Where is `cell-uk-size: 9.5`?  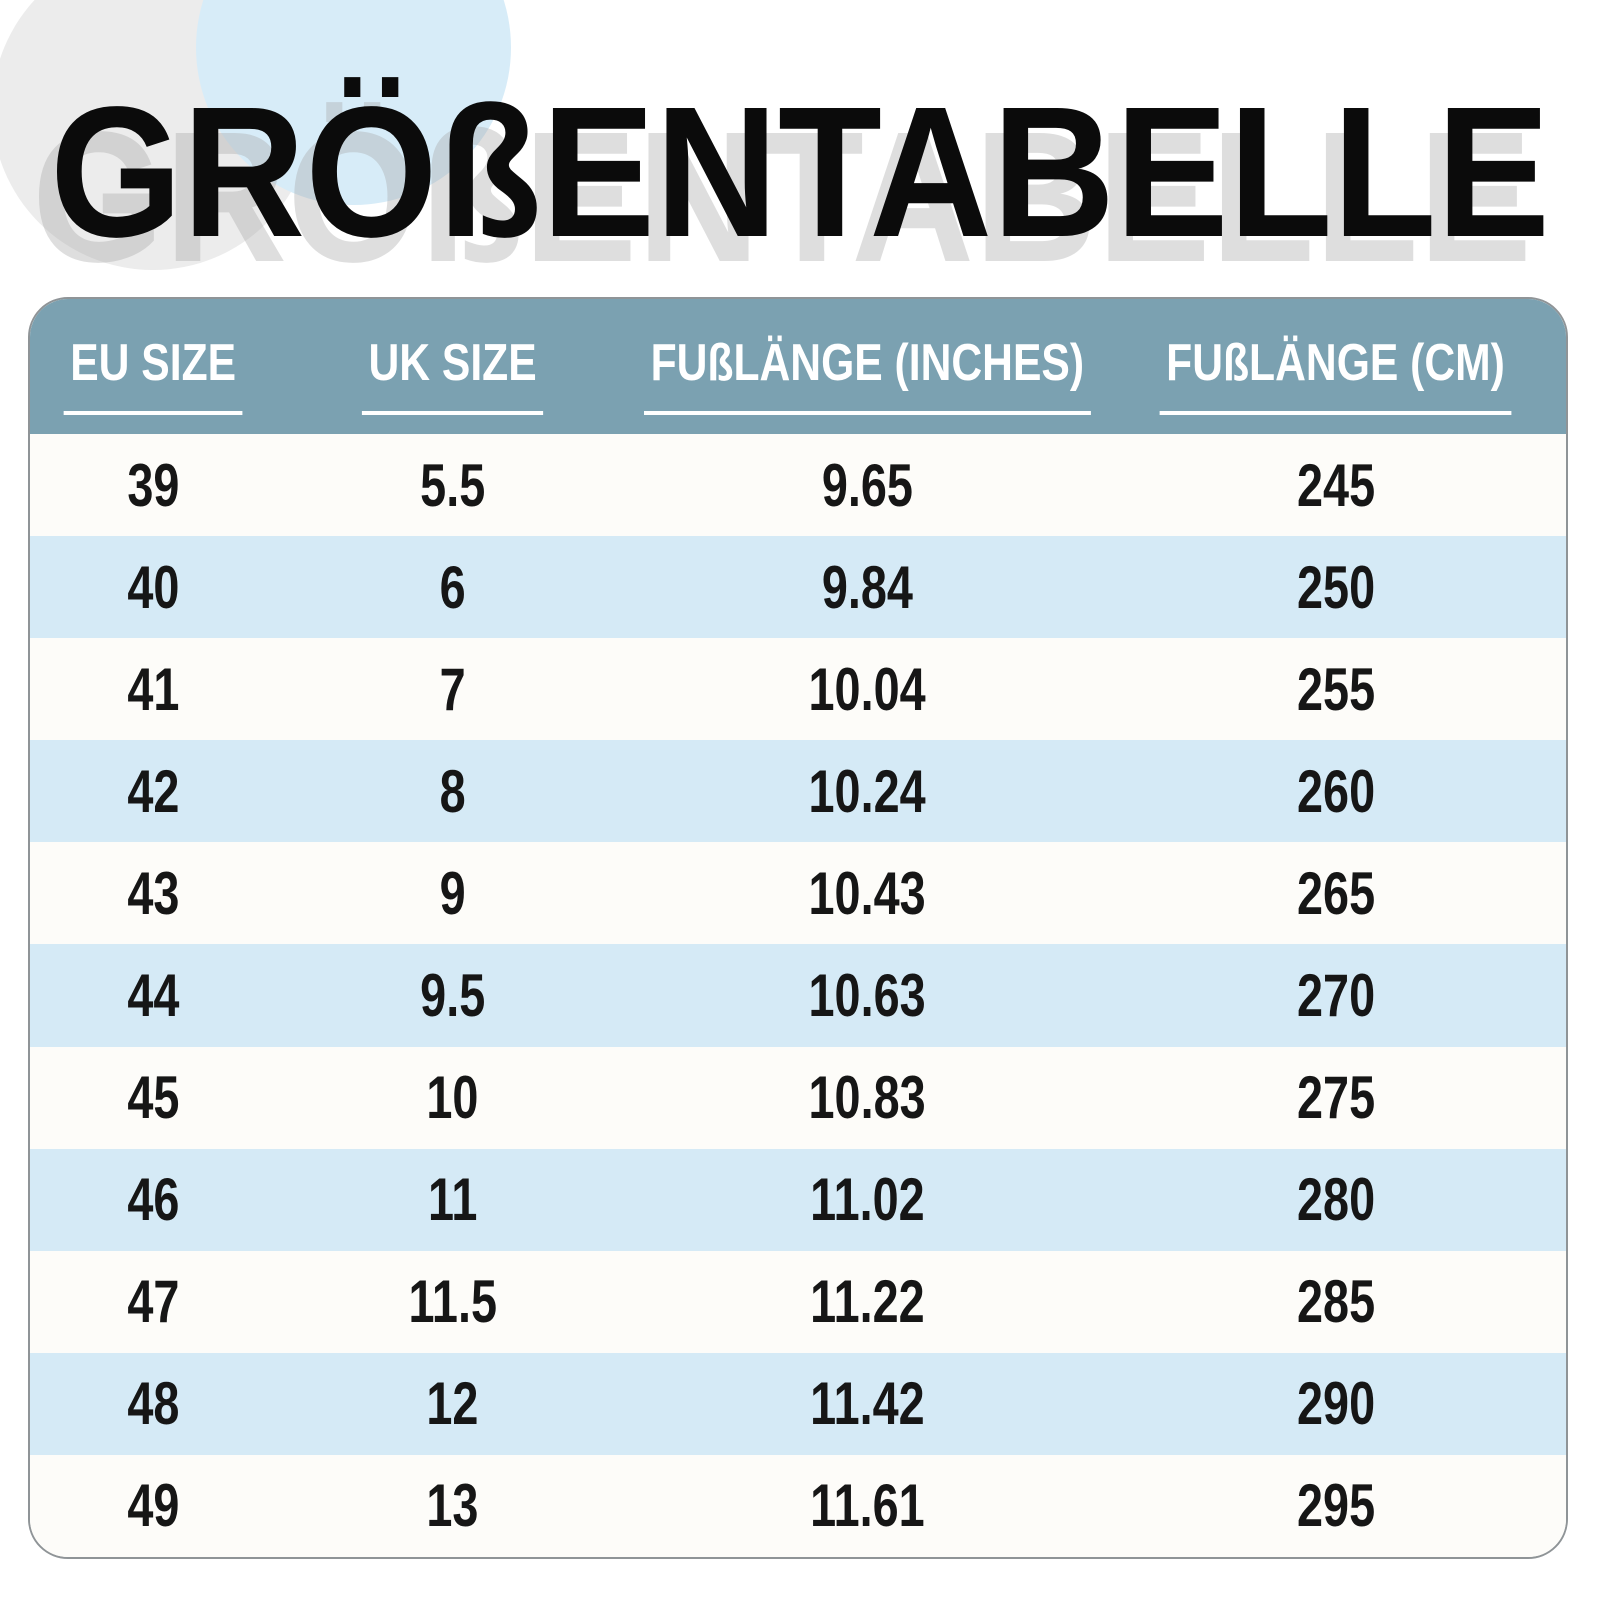
cell-uk-size: 9.5 is located at coordinates (452, 996).